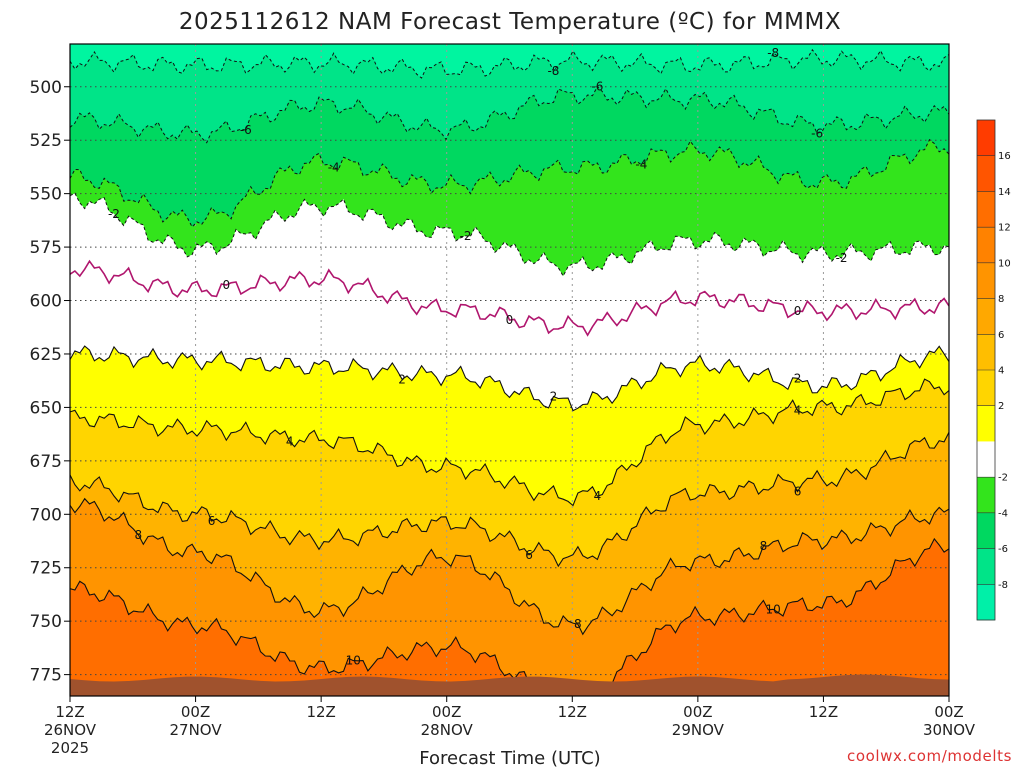 This screenshot has height=768, width=1024. I want to click on colorbar: 16 14 12 10 8 6 4 2 -2 -4 -6 -8, so click(993, 370).